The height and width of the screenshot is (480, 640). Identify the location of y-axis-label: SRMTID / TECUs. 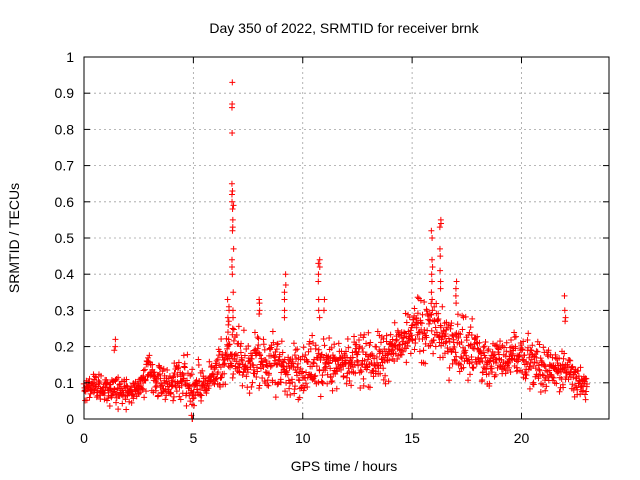
(14, 238).